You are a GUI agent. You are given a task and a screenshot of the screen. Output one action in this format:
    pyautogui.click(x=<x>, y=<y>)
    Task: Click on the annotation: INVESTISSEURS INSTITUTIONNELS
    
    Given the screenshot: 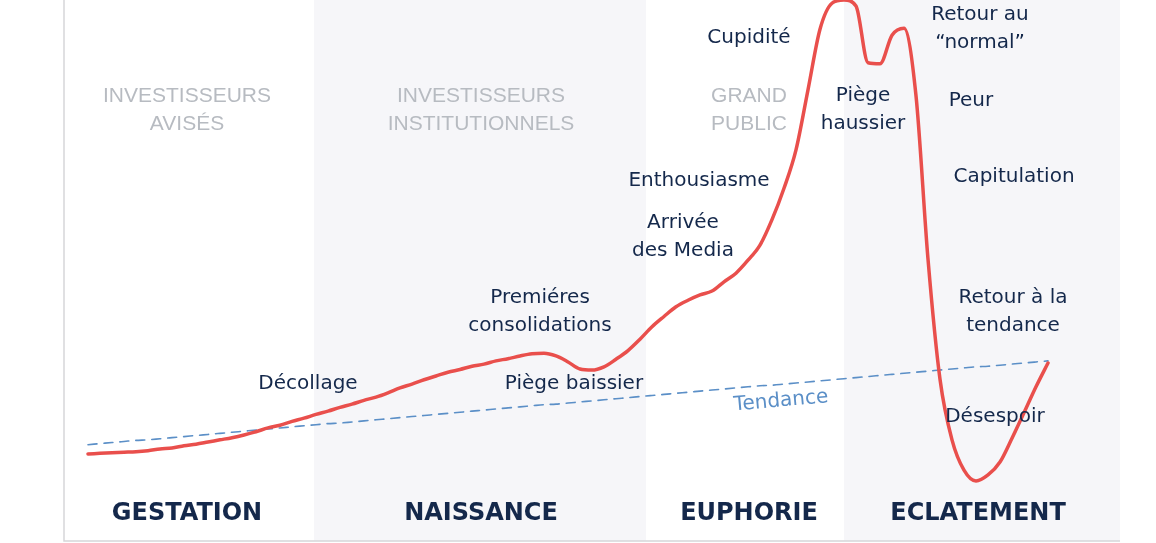 What is the action you would take?
    pyautogui.click(x=481, y=108)
    